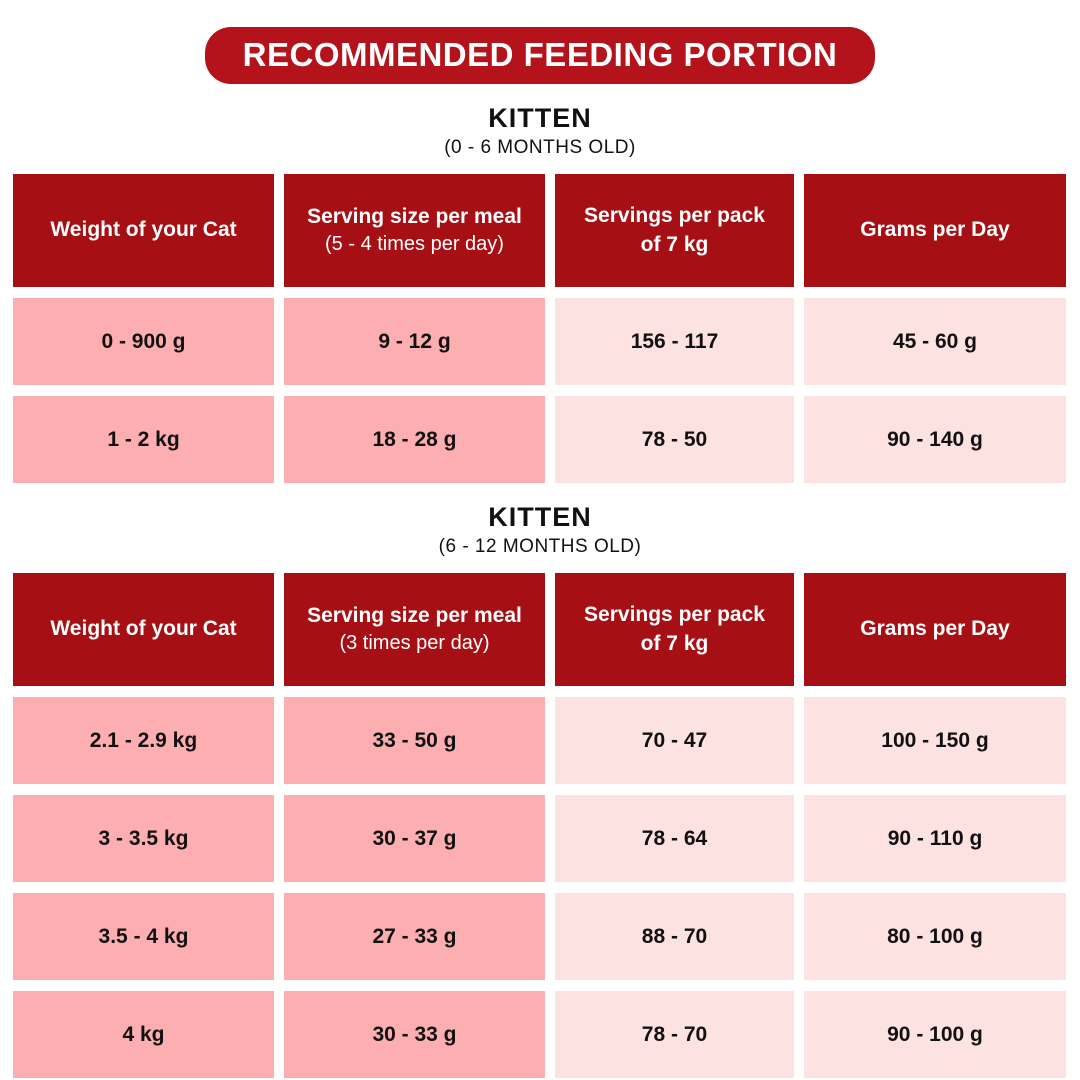 This screenshot has width=1080, height=1080. Describe the element at coordinates (143, 740) in the screenshot. I see `cell-weight: 2.1 - 2.9 kg` at that location.